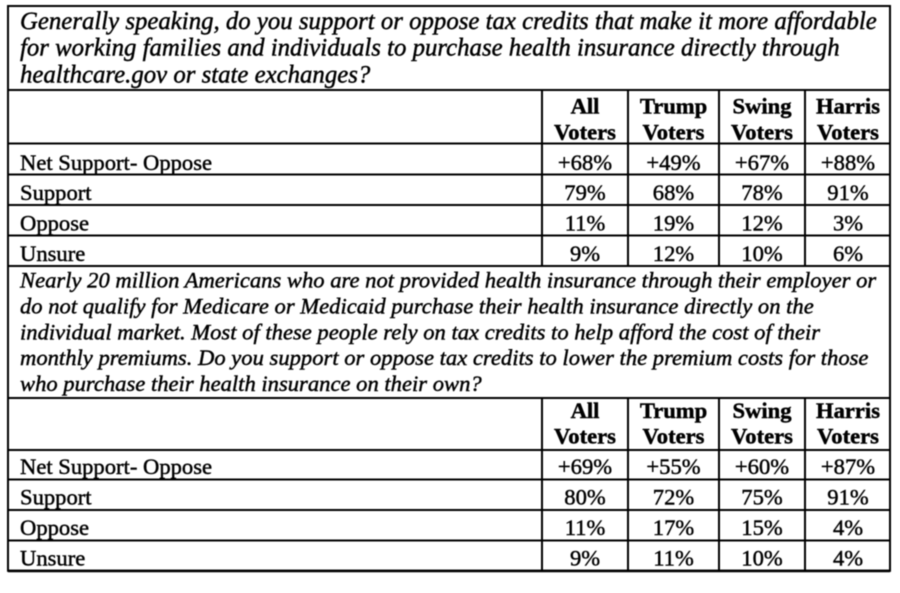 The width and height of the screenshot is (900, 593). I want to click on svg-text: 6%, so click(848, 253).